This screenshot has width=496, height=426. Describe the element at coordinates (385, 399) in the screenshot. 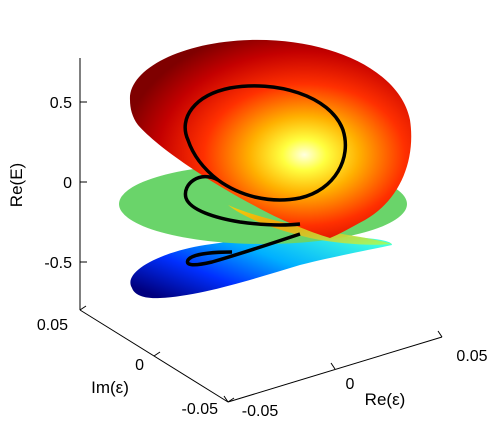

I see `x-axis-label: Re(ε)` at that location.